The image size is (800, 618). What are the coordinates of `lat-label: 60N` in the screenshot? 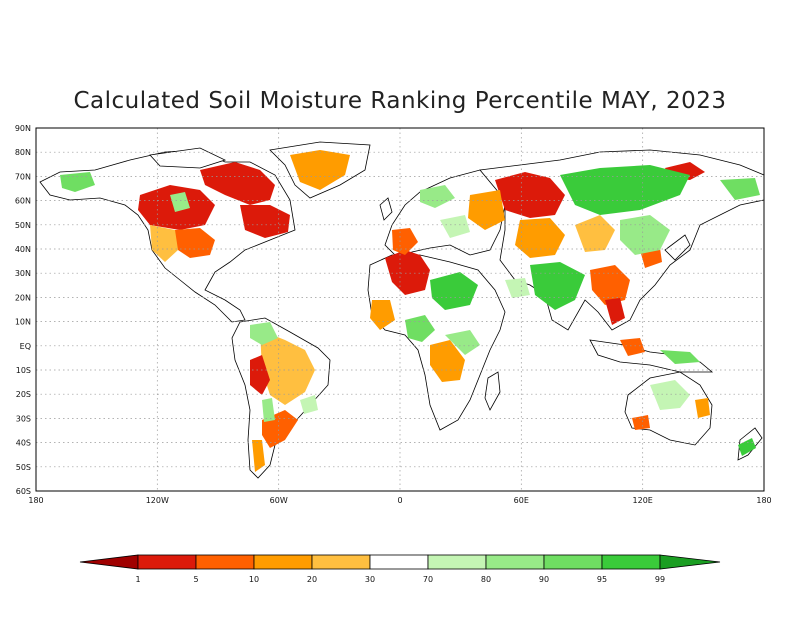 It's located at (23, 201).